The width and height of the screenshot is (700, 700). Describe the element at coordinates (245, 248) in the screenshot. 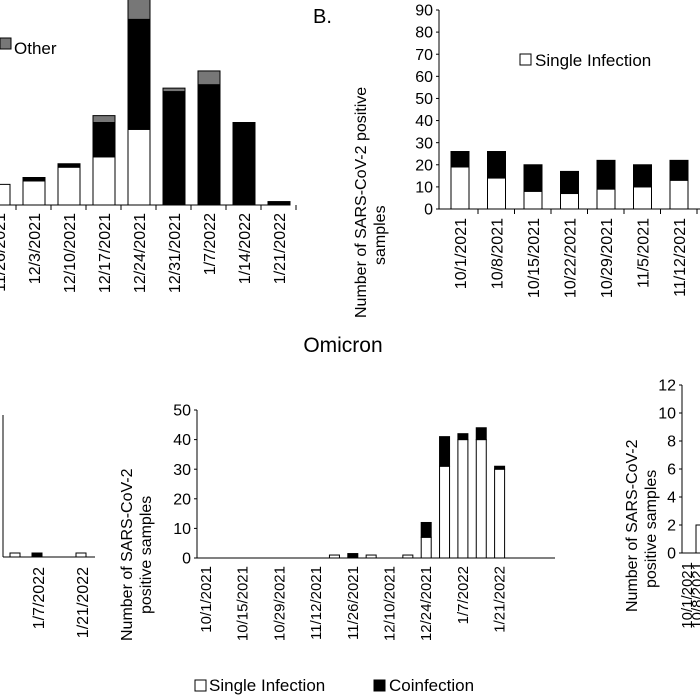

I see `x-tick-label: 1/14/2022` at that location.